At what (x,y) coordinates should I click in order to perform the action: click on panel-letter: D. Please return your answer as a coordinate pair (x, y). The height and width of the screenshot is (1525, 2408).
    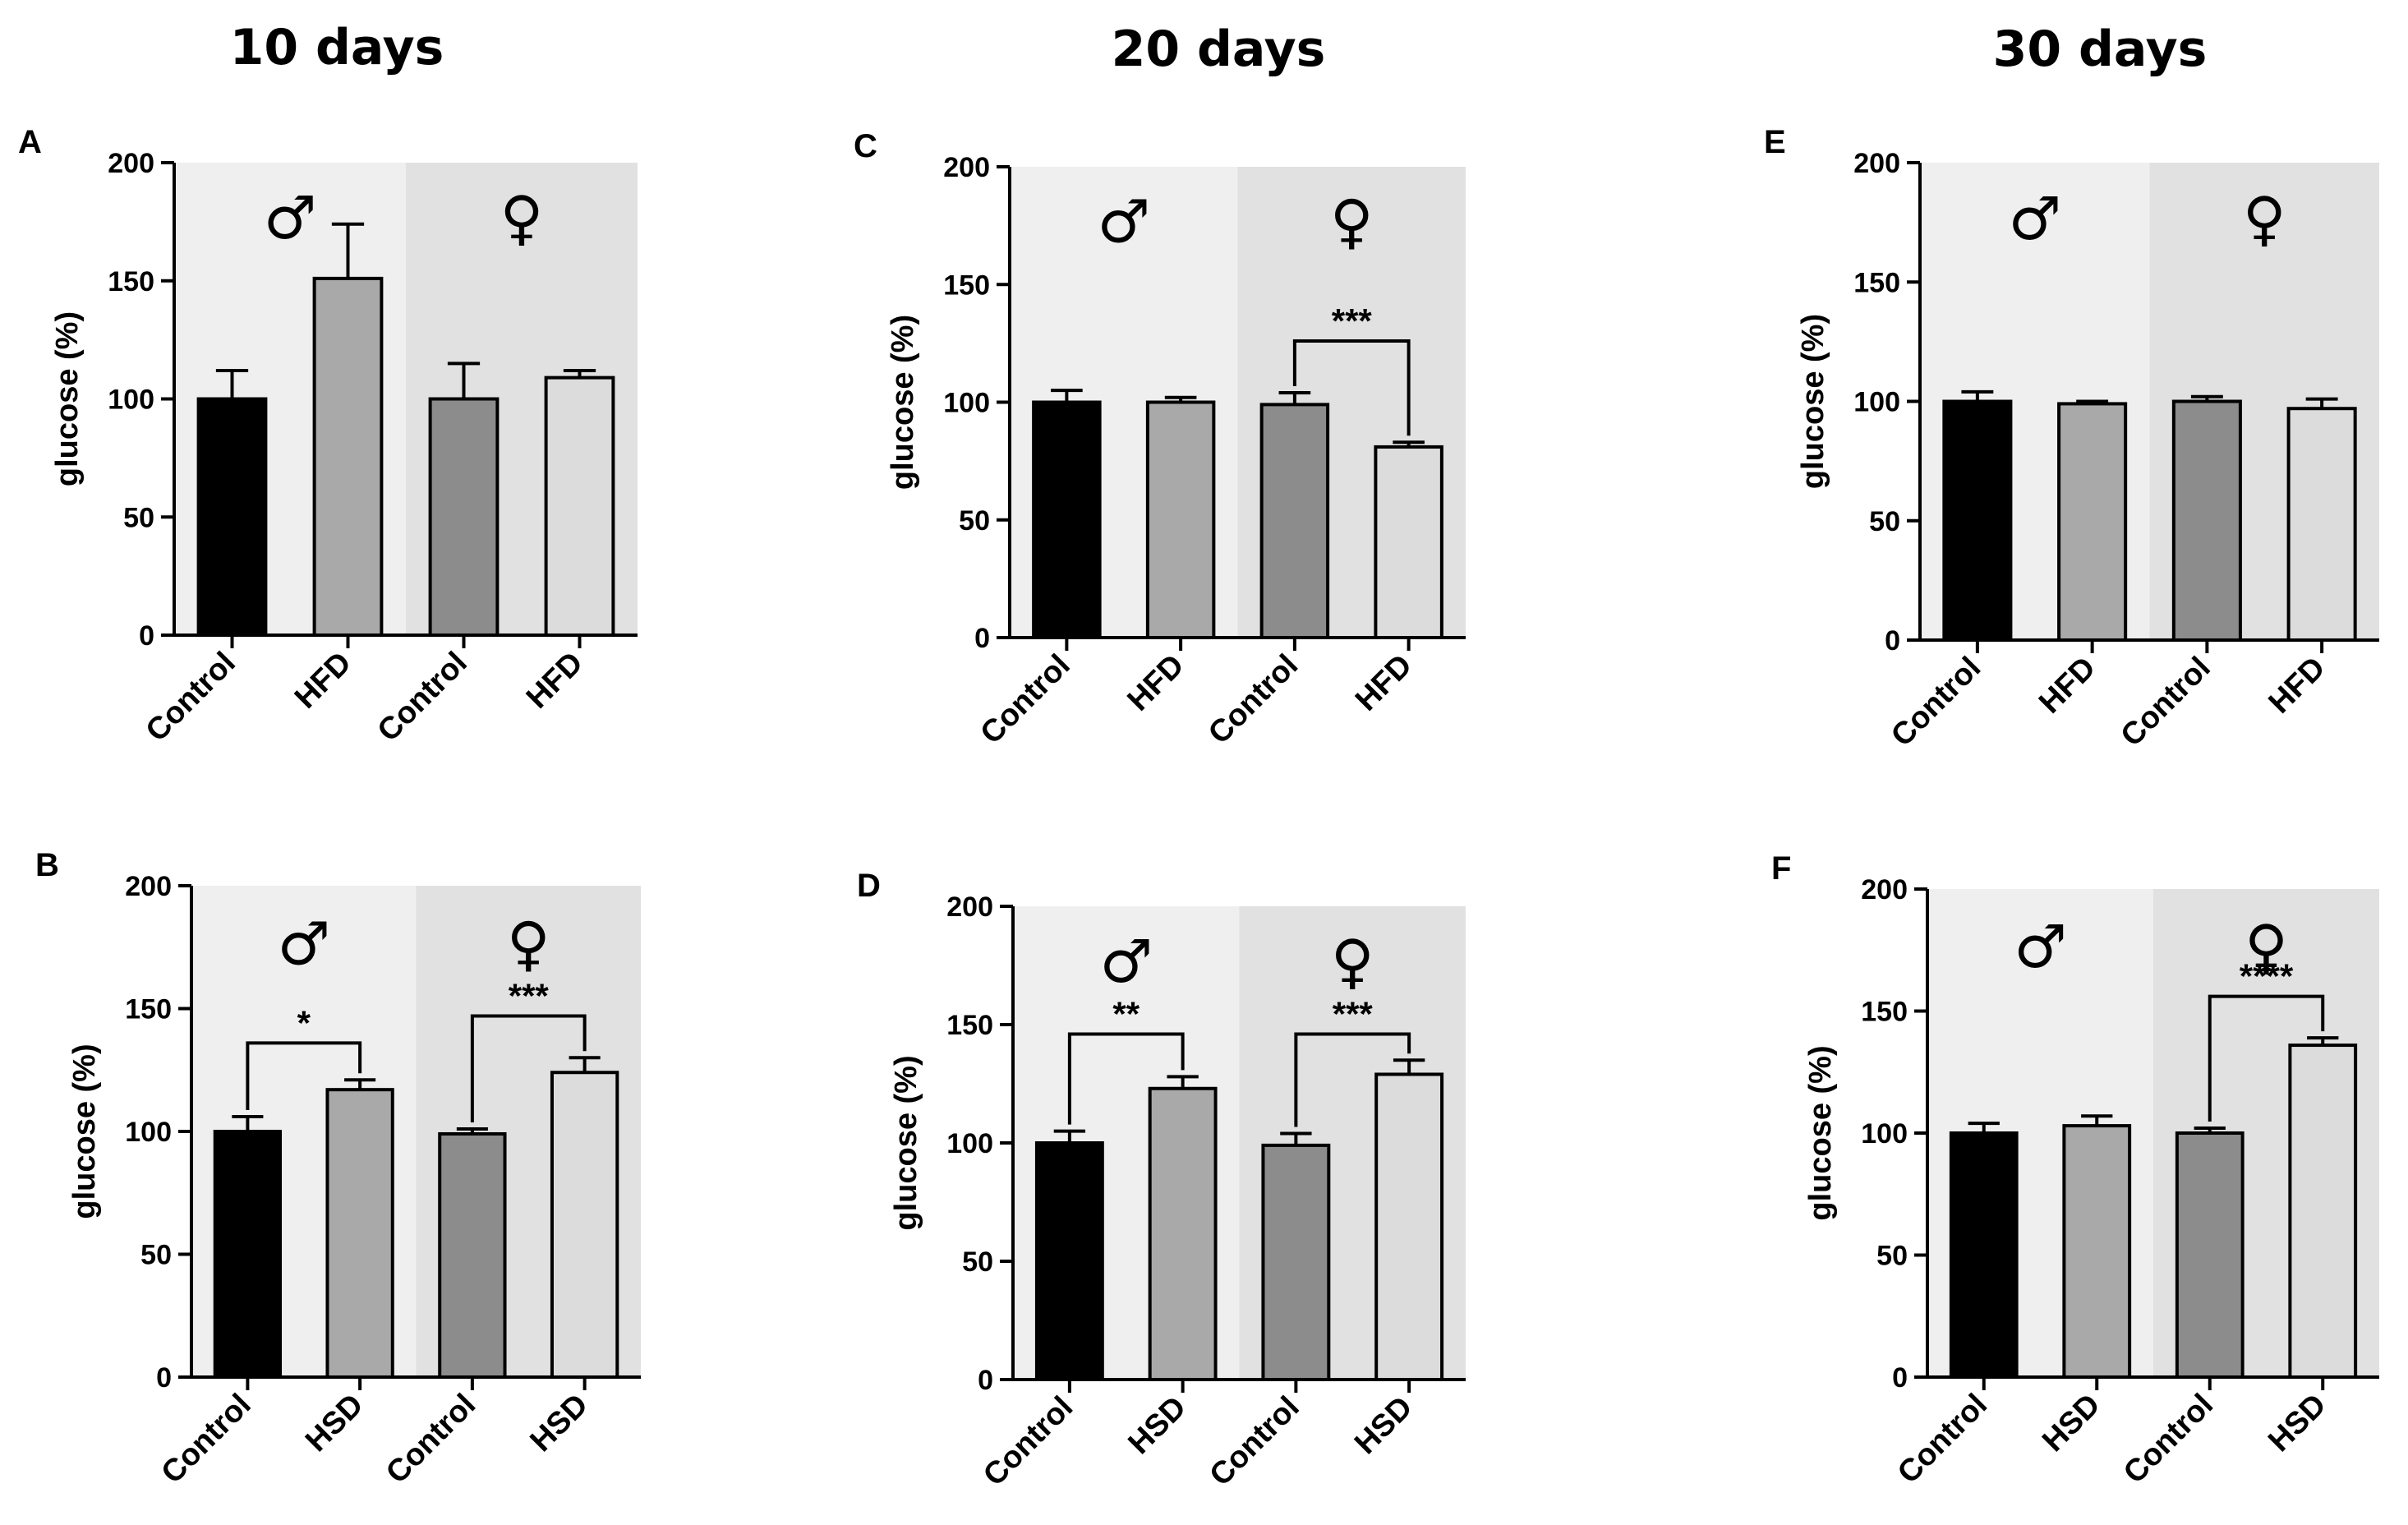
    Looking at the image, I should click on (869, 886).